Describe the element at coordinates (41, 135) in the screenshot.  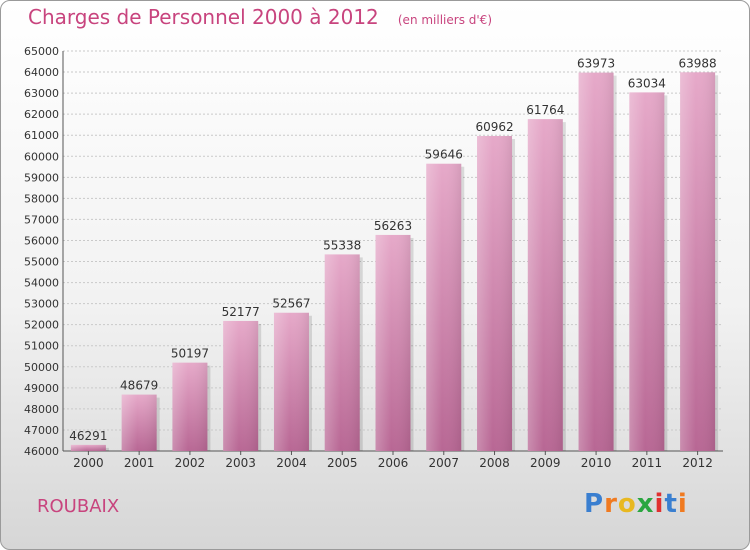
I see `y-tick-label: 61000` at that location.